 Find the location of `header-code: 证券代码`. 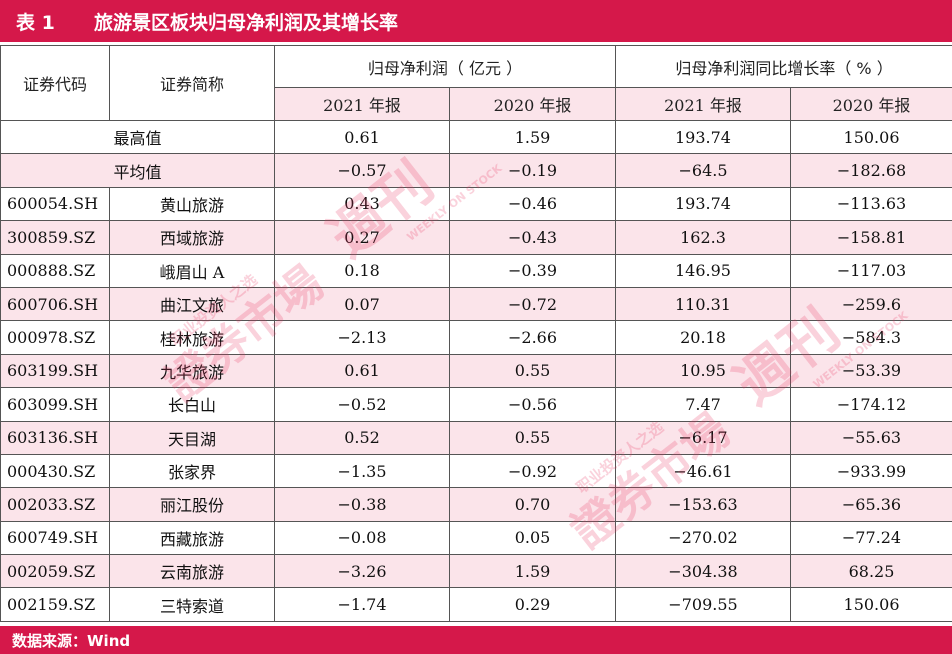

header-code: 证券代码 is located at coordinates (55, 83).